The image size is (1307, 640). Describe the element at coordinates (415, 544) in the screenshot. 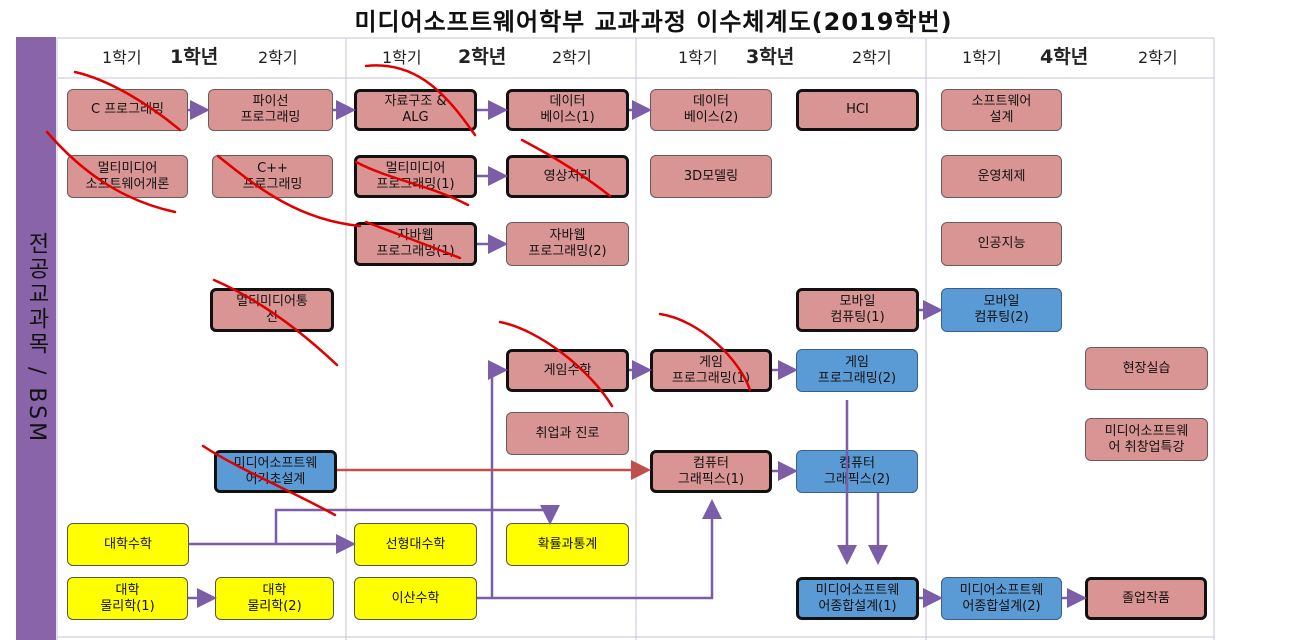

I see `course-linear-algebra: 선형대수학` at that location.